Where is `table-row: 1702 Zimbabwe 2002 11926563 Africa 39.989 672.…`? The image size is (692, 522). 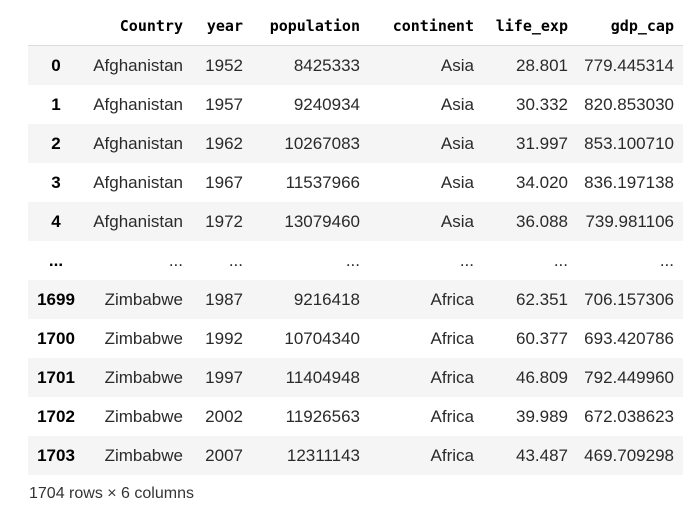 table-row: 1702 Zimbabwe 2002 11926563 Africa 39.989 672.… is located at coordinates (355, 416).